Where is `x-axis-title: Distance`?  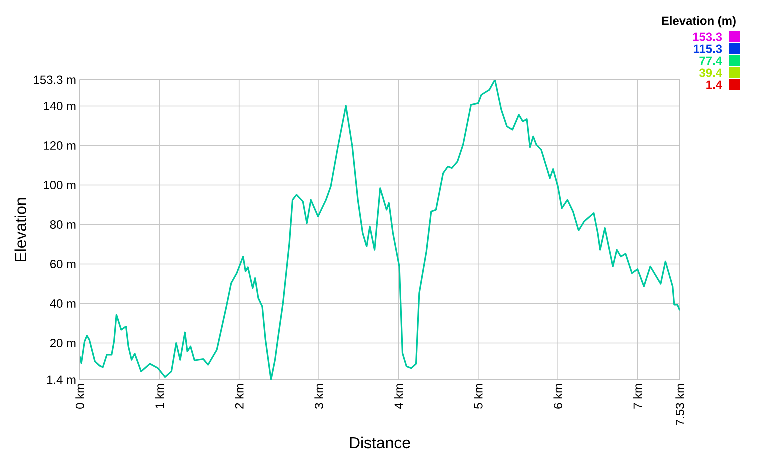 x-axis-title: Distance is located at coordinates (380, 442).